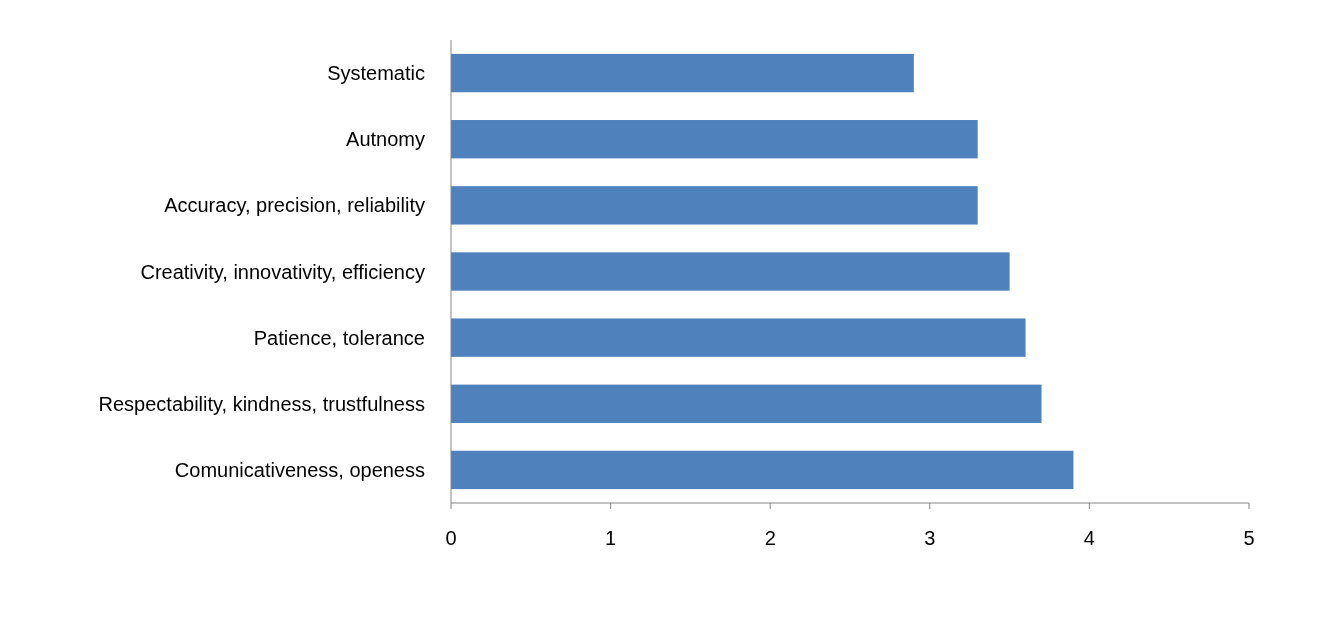 The height and width of the screenshot is (619, 1322). Describe the element at coordinates (1089, 538) in the screenshot. I see `x-tick-label: 4` at that location.